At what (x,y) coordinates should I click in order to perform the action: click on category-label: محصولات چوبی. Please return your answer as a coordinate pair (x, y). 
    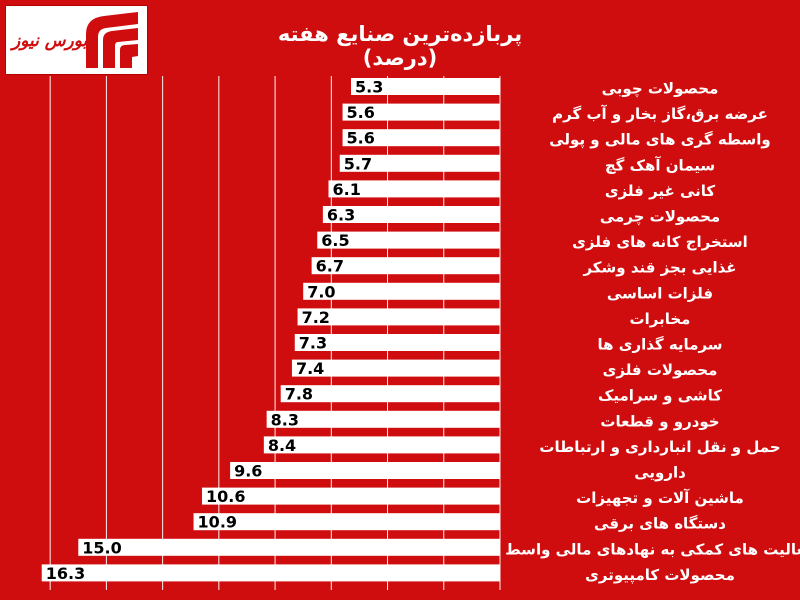
    Looking at the image, I should click on (660, 89).